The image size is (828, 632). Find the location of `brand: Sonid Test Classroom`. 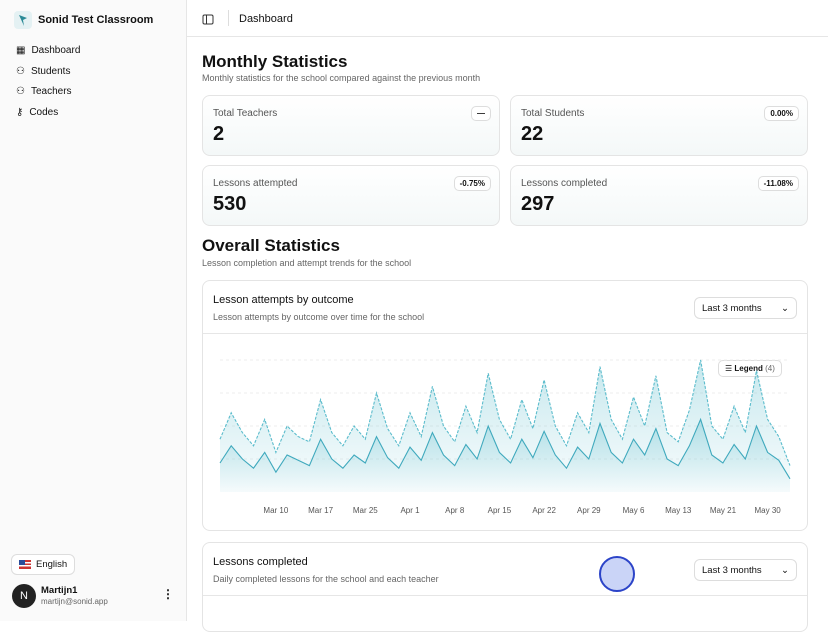

brand: Sonid Test Classroom is located at coordinates (96, 20).